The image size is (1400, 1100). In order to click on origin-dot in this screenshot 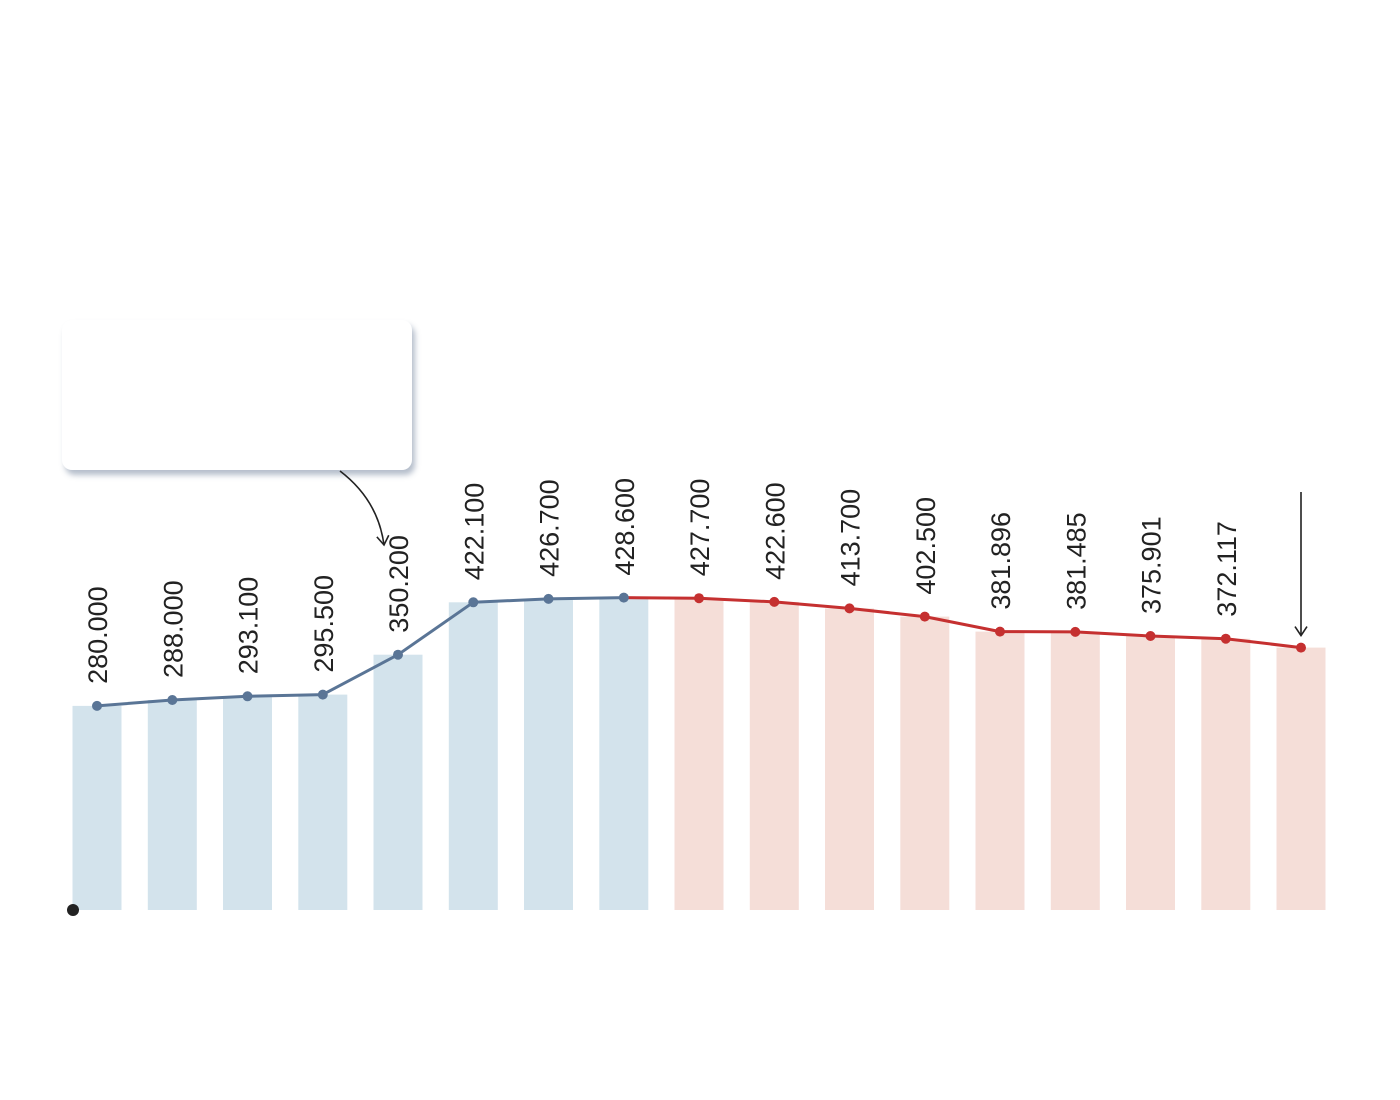, I will do `click(73, 910)`.